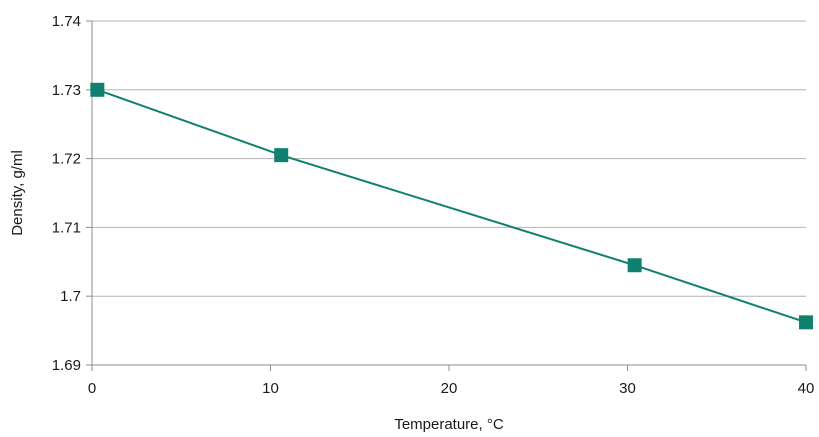  What do you see at coordinates (66, 227) in the screenshot?
I see `y-tick-label: 1.71` at bounding box center [66, 227].